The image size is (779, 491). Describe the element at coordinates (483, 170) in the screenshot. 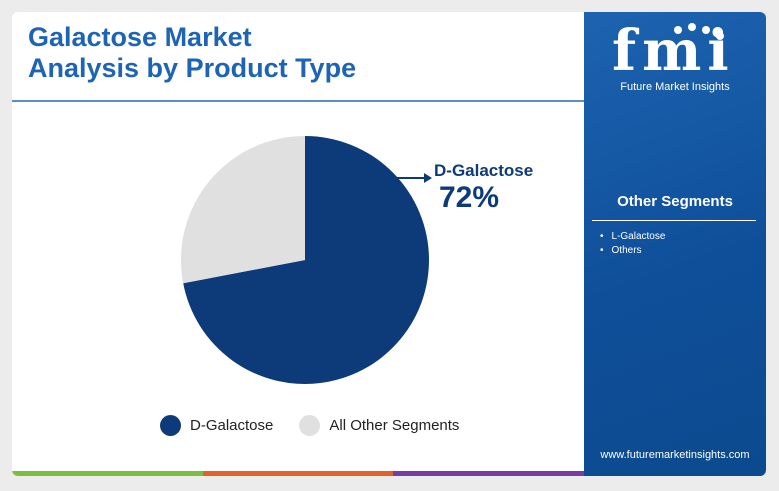

I see `callout-label: D-Galactose` at that location.